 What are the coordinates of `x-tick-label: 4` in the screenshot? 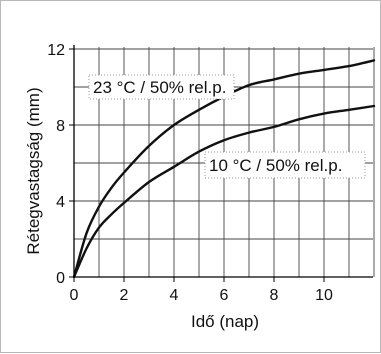 It's located at (174, 295).